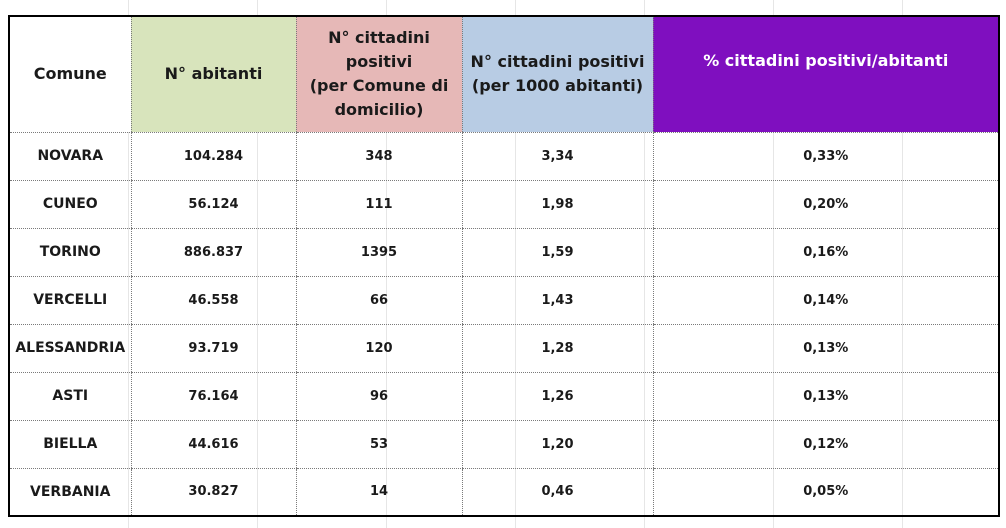 The height and width of the screenshot is (528, 1006). What do you see at coordinates (825, 156) in the screenshot?
I see `percent-cell: 0,33%` at bounding box center [825, 156].